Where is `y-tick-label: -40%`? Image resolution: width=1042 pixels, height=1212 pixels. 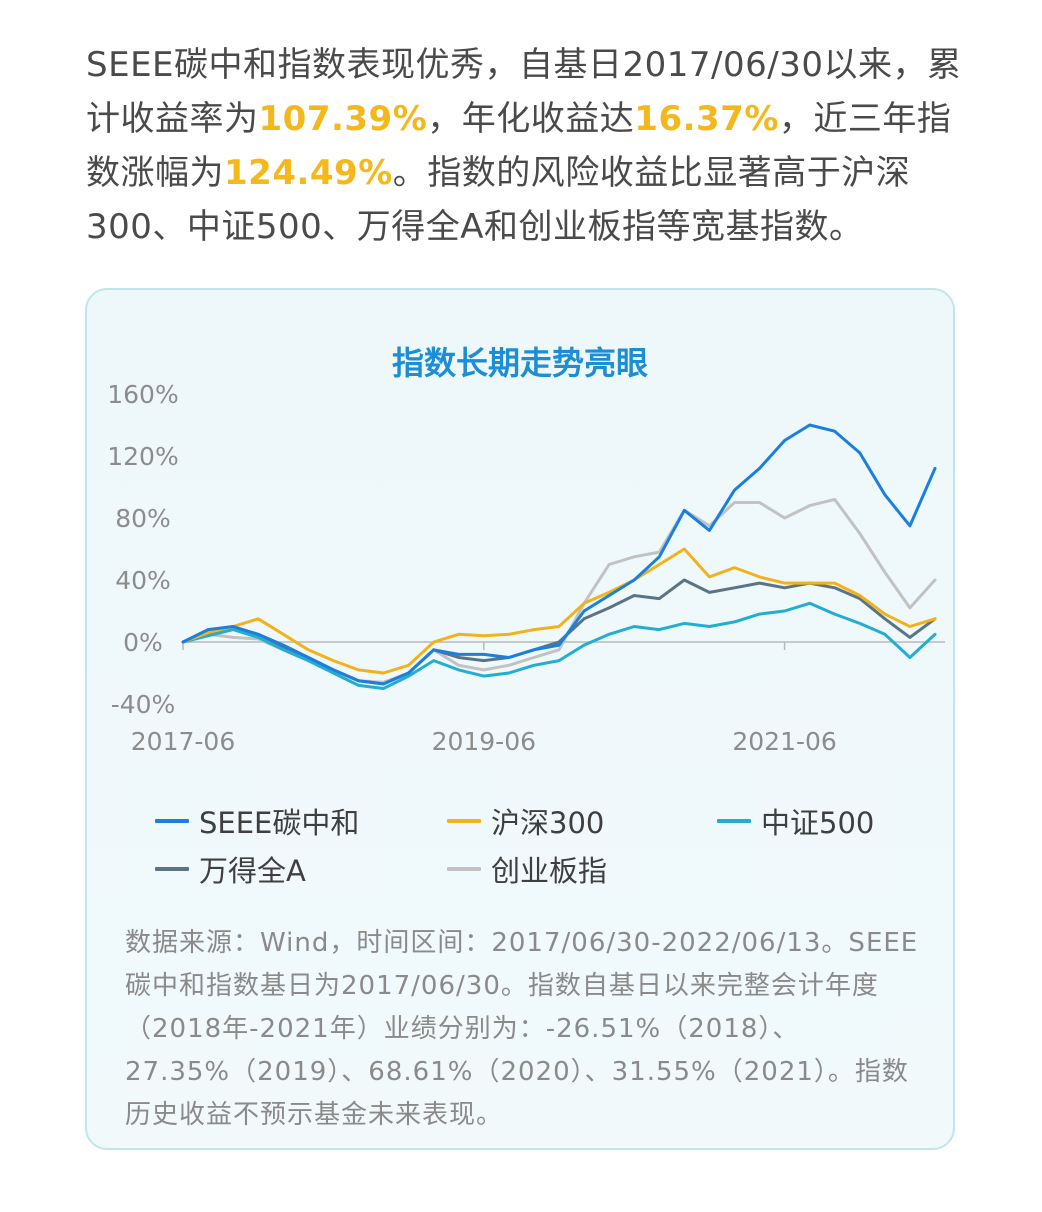
y-tick-label: -40% is located at coordinates (143, 704).